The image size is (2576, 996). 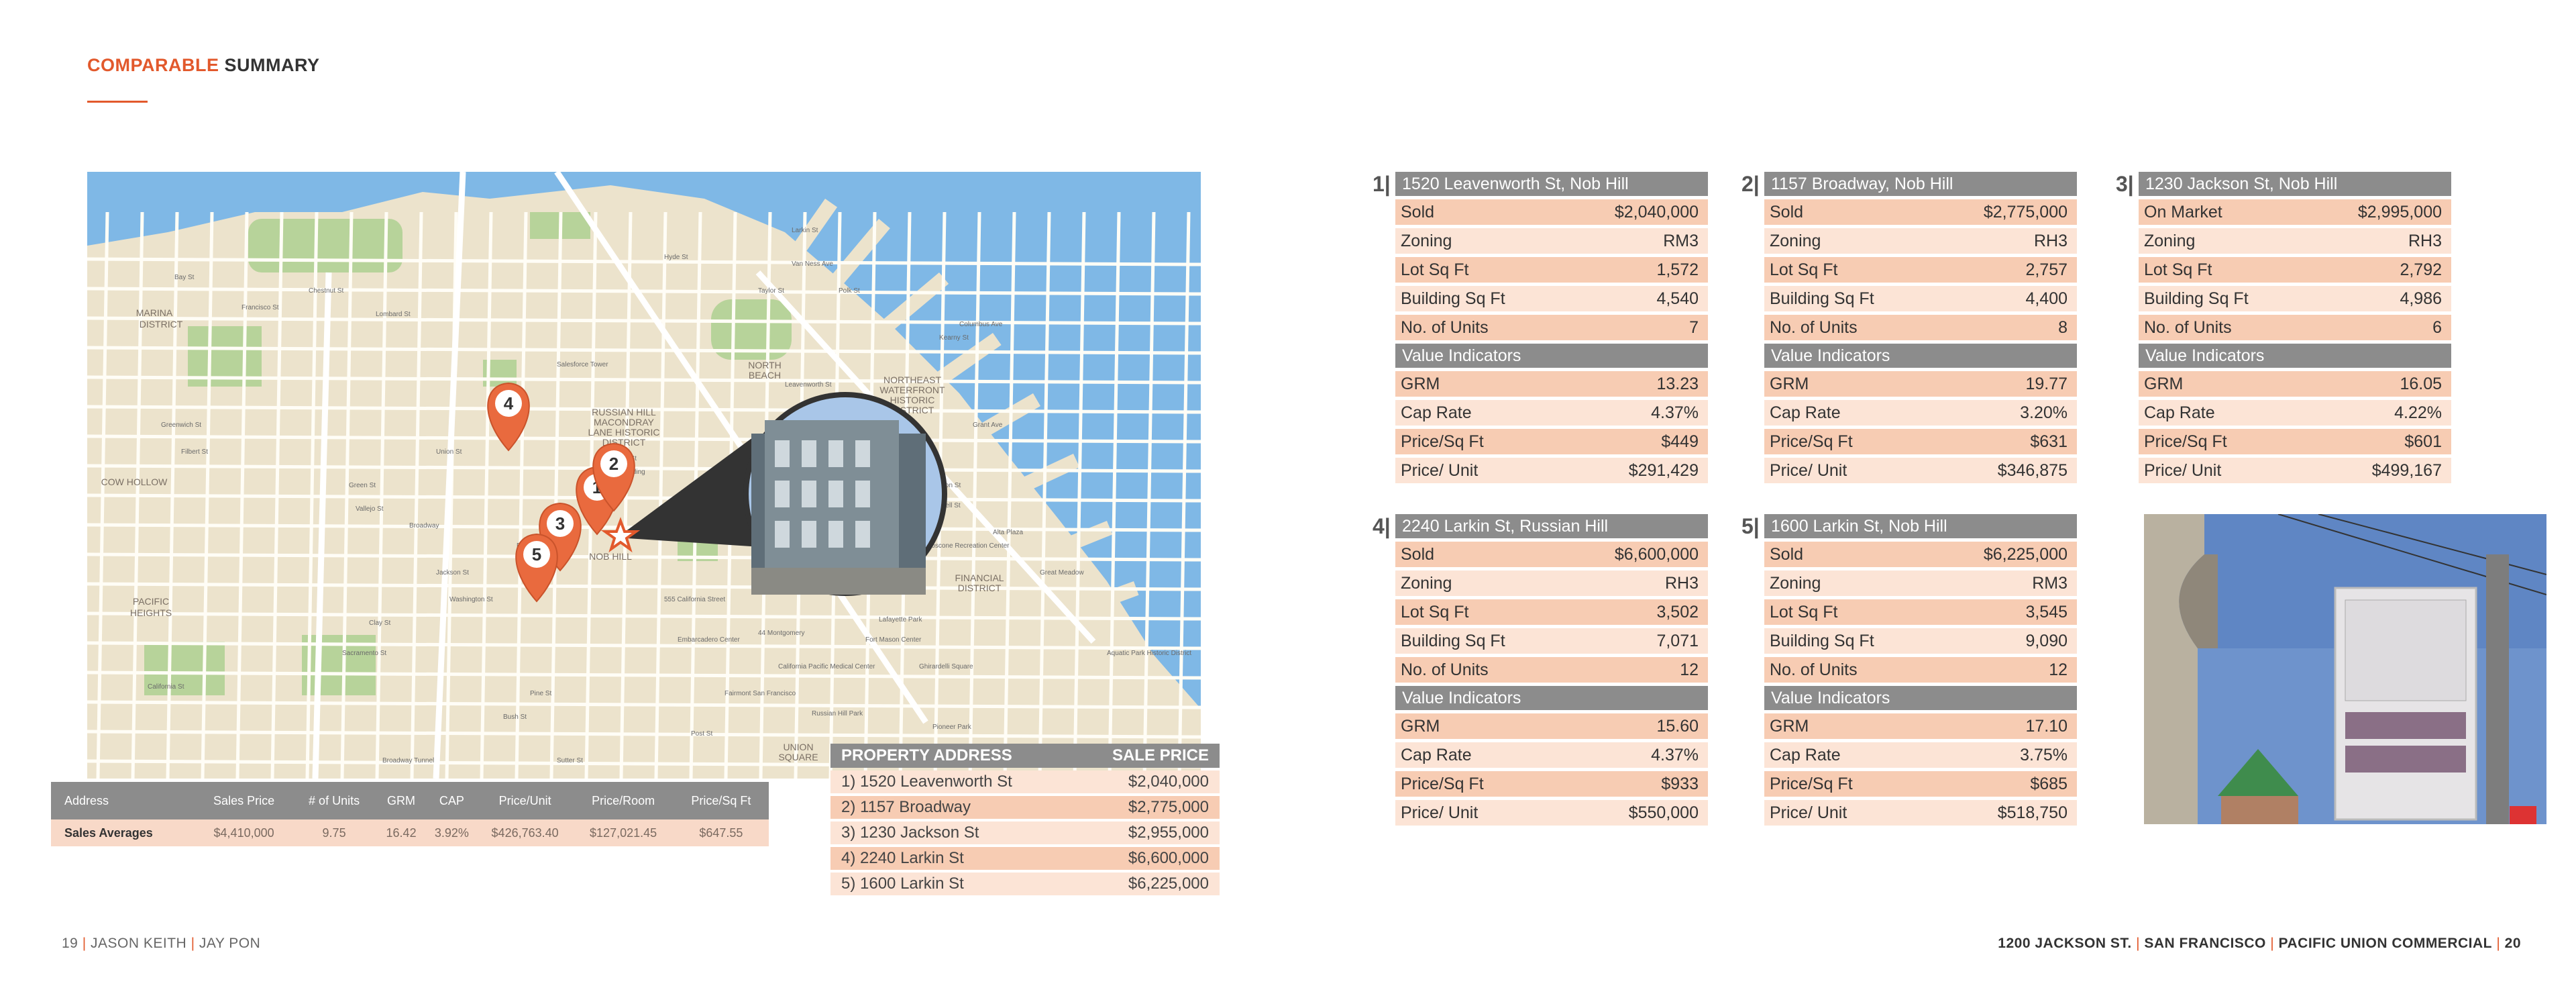 What do you see at coordinates (525, 833) in the screenshot?
I see `cell: $426,763.40` at bounding box center [525, 833].